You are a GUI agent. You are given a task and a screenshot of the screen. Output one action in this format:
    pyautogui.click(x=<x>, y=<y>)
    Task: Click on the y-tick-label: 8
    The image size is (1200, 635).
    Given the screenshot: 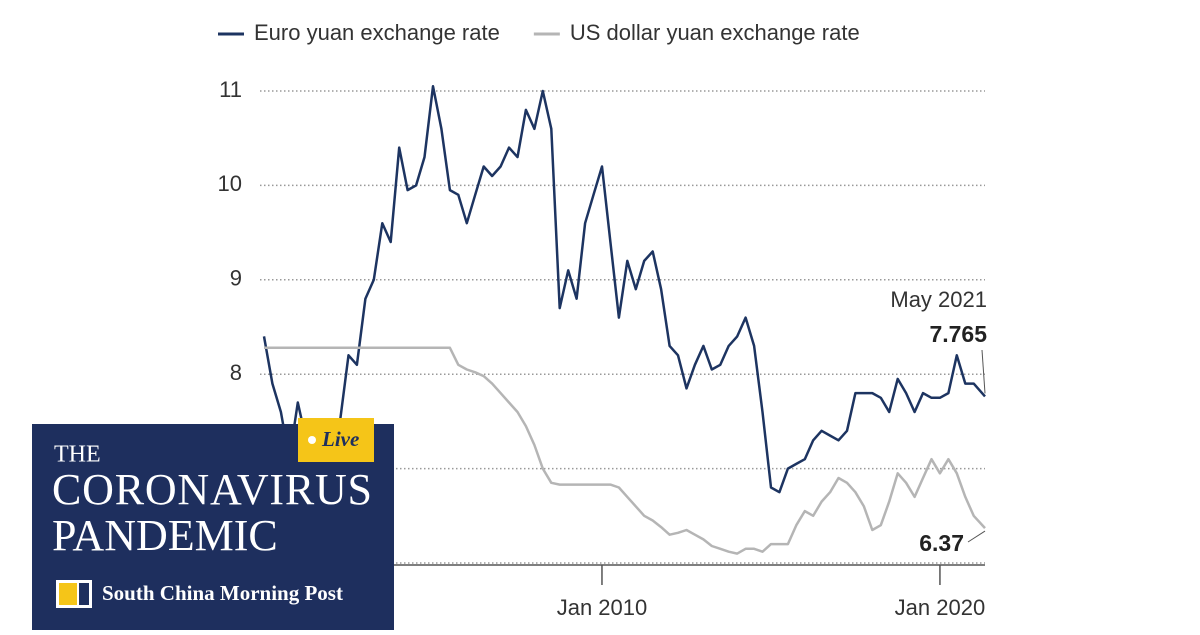 What is the action you would take?
    pyautogui.click(x=236, y=372)
    